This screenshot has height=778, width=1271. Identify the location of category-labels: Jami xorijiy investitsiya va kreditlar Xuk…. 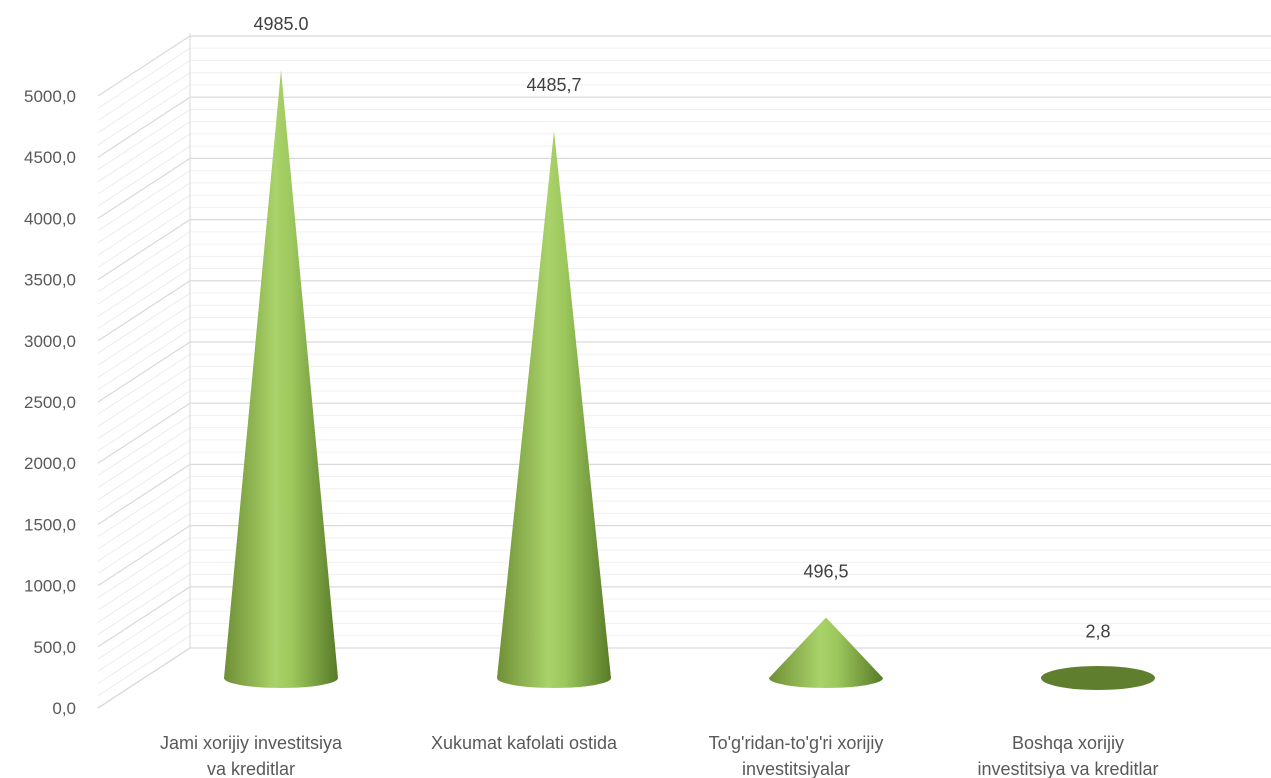
(659, 755).